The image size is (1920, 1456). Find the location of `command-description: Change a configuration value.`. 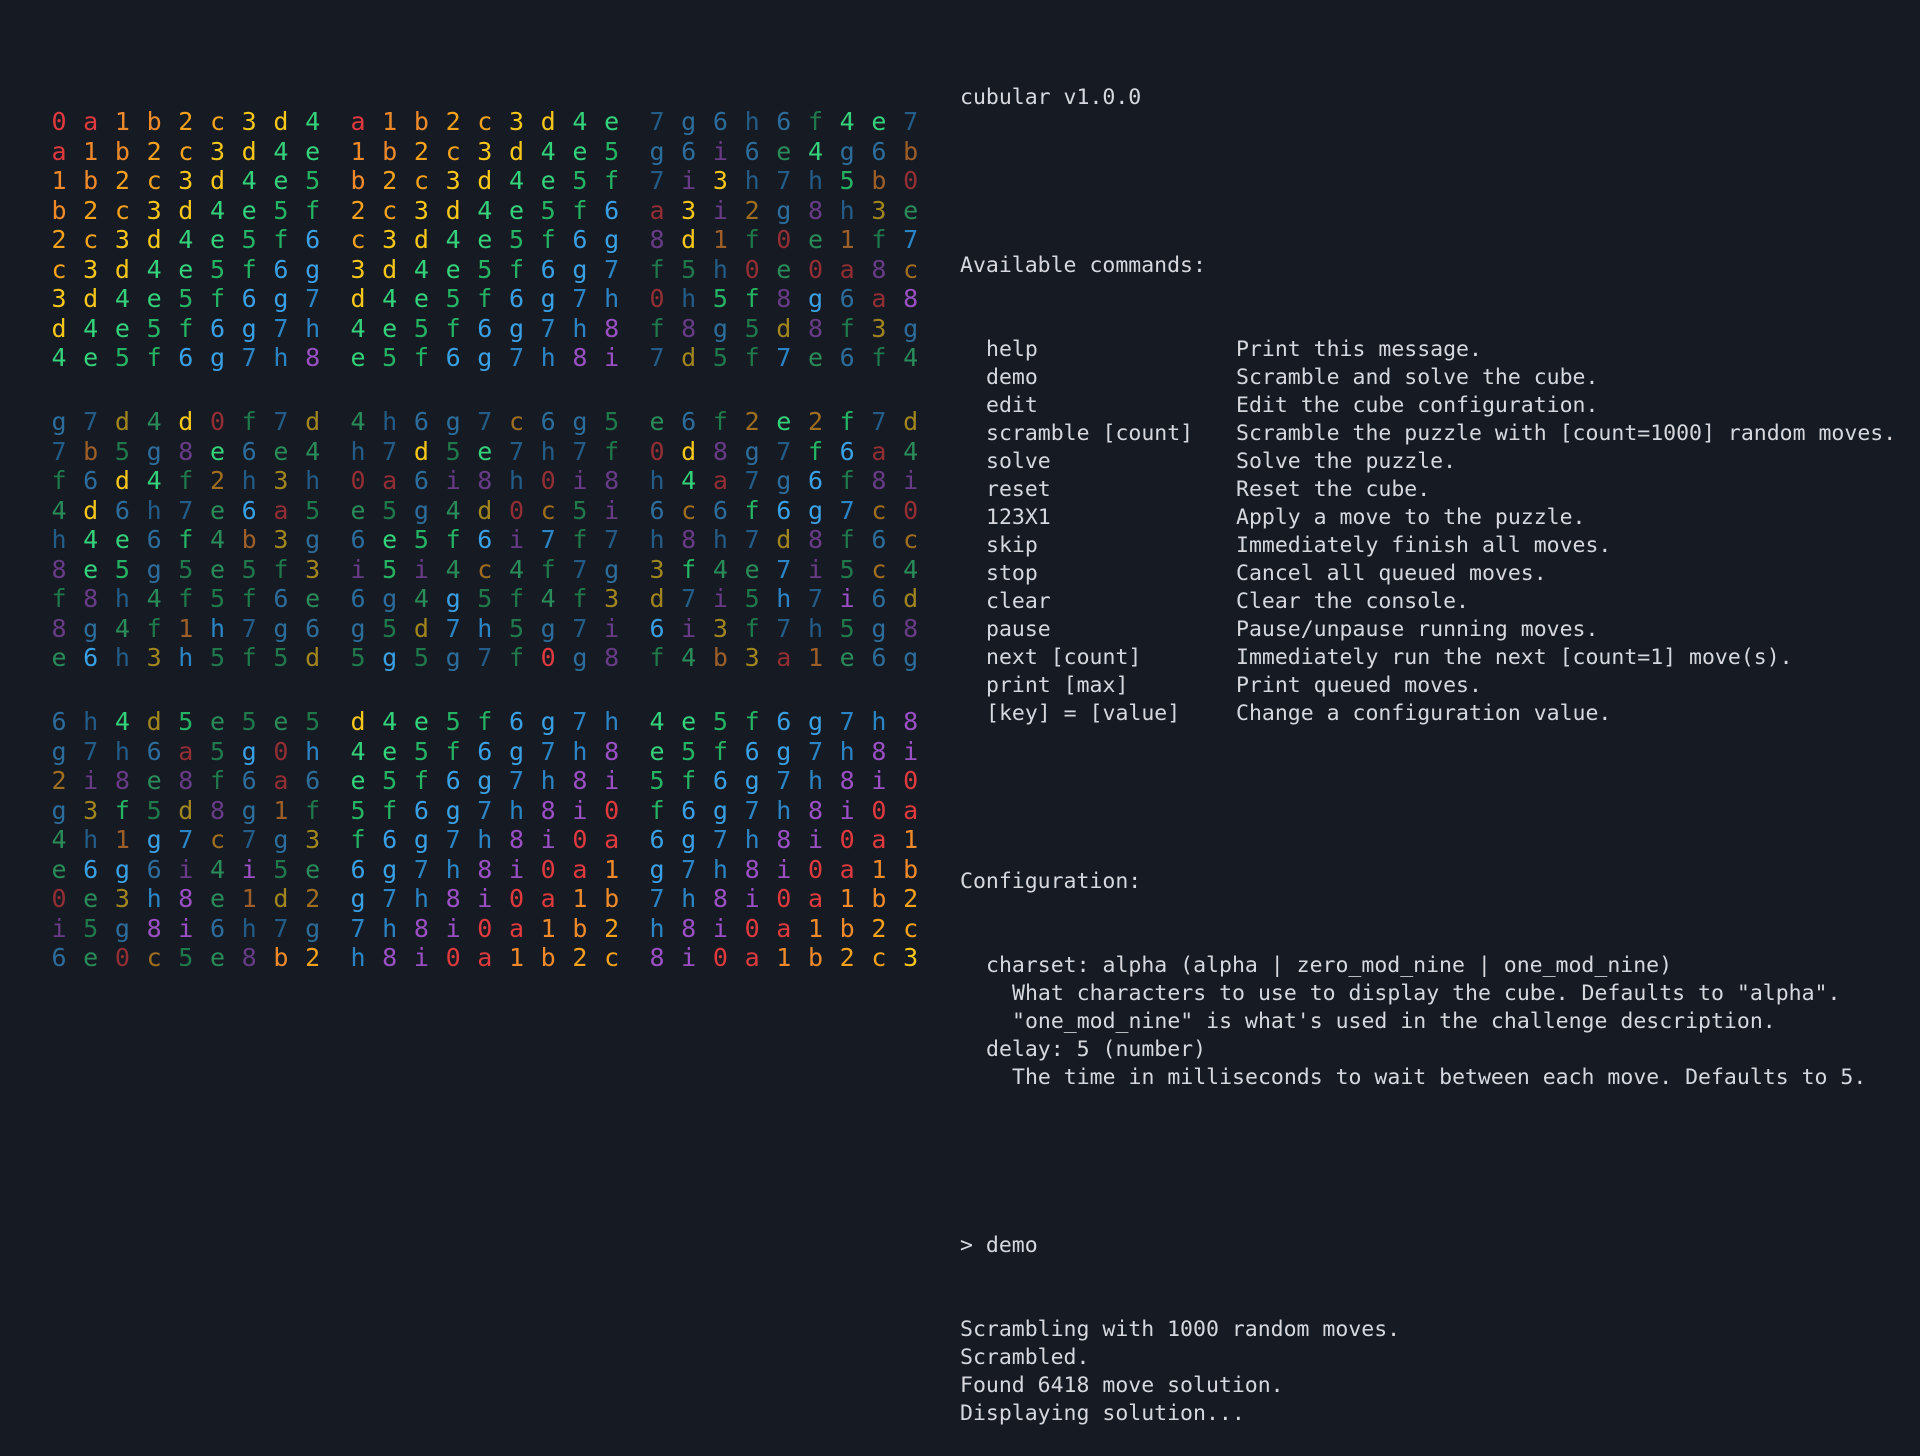

command-description: Change a configuration value. is located at coordinates (1424, 713).